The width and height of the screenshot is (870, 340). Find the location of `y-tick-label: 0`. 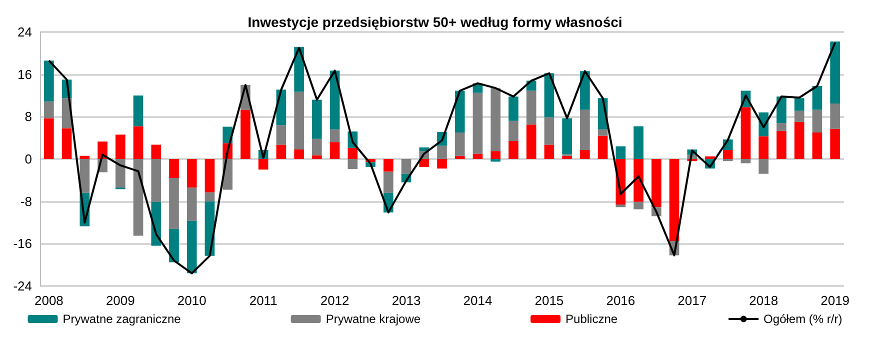

y-tick-label: 0 is located at coordinates (28, 159).